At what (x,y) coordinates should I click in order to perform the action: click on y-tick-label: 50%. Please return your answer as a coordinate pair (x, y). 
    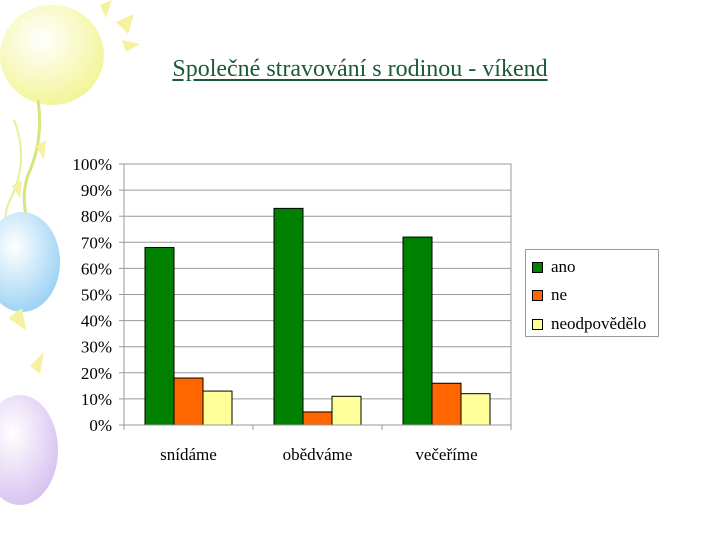
    Looking at the image, I should click on (96, 295).